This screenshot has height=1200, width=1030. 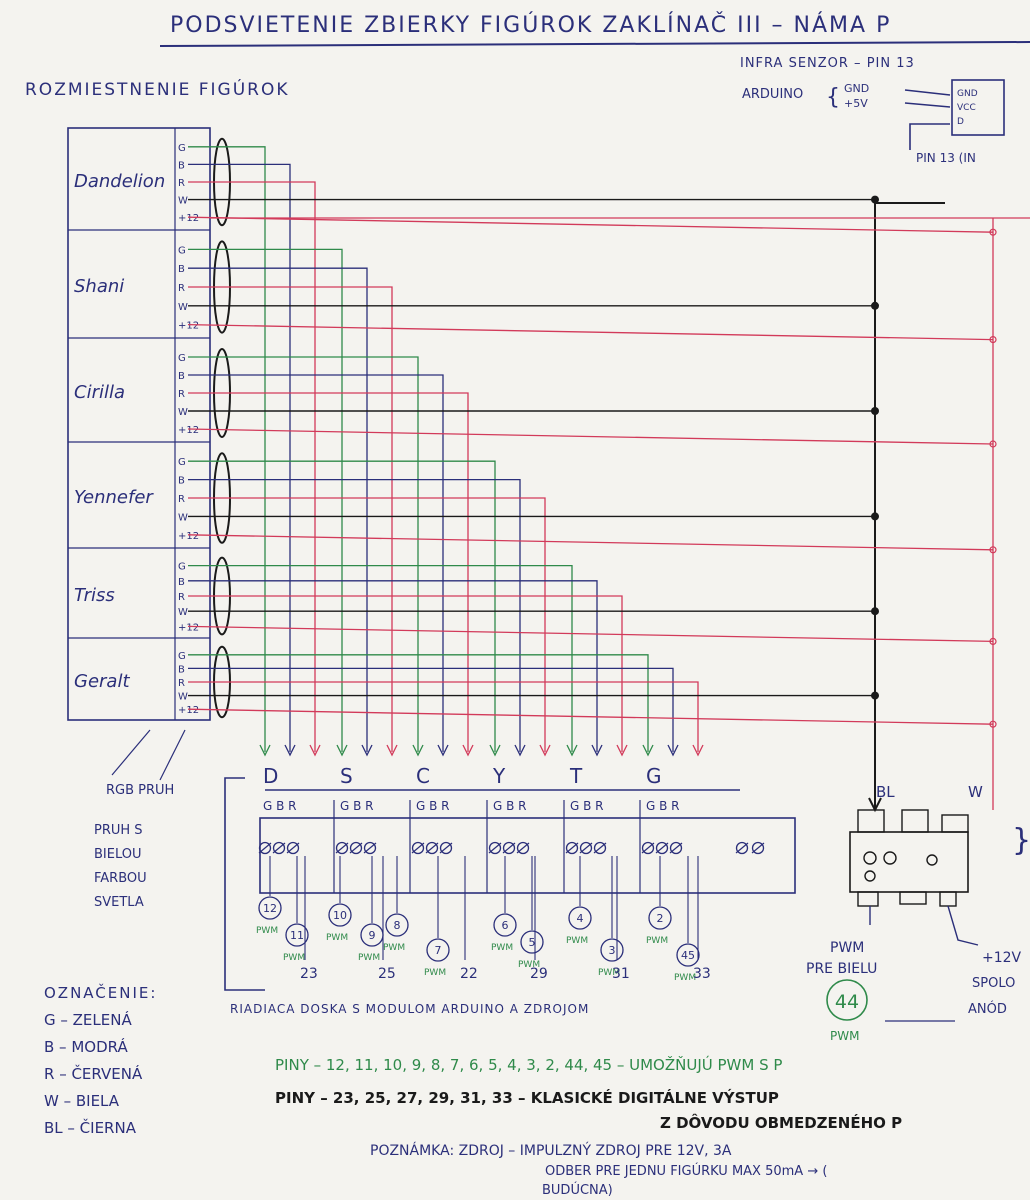 I want to click on sensor-box-gnd: GND, so click(x=967, y=94).